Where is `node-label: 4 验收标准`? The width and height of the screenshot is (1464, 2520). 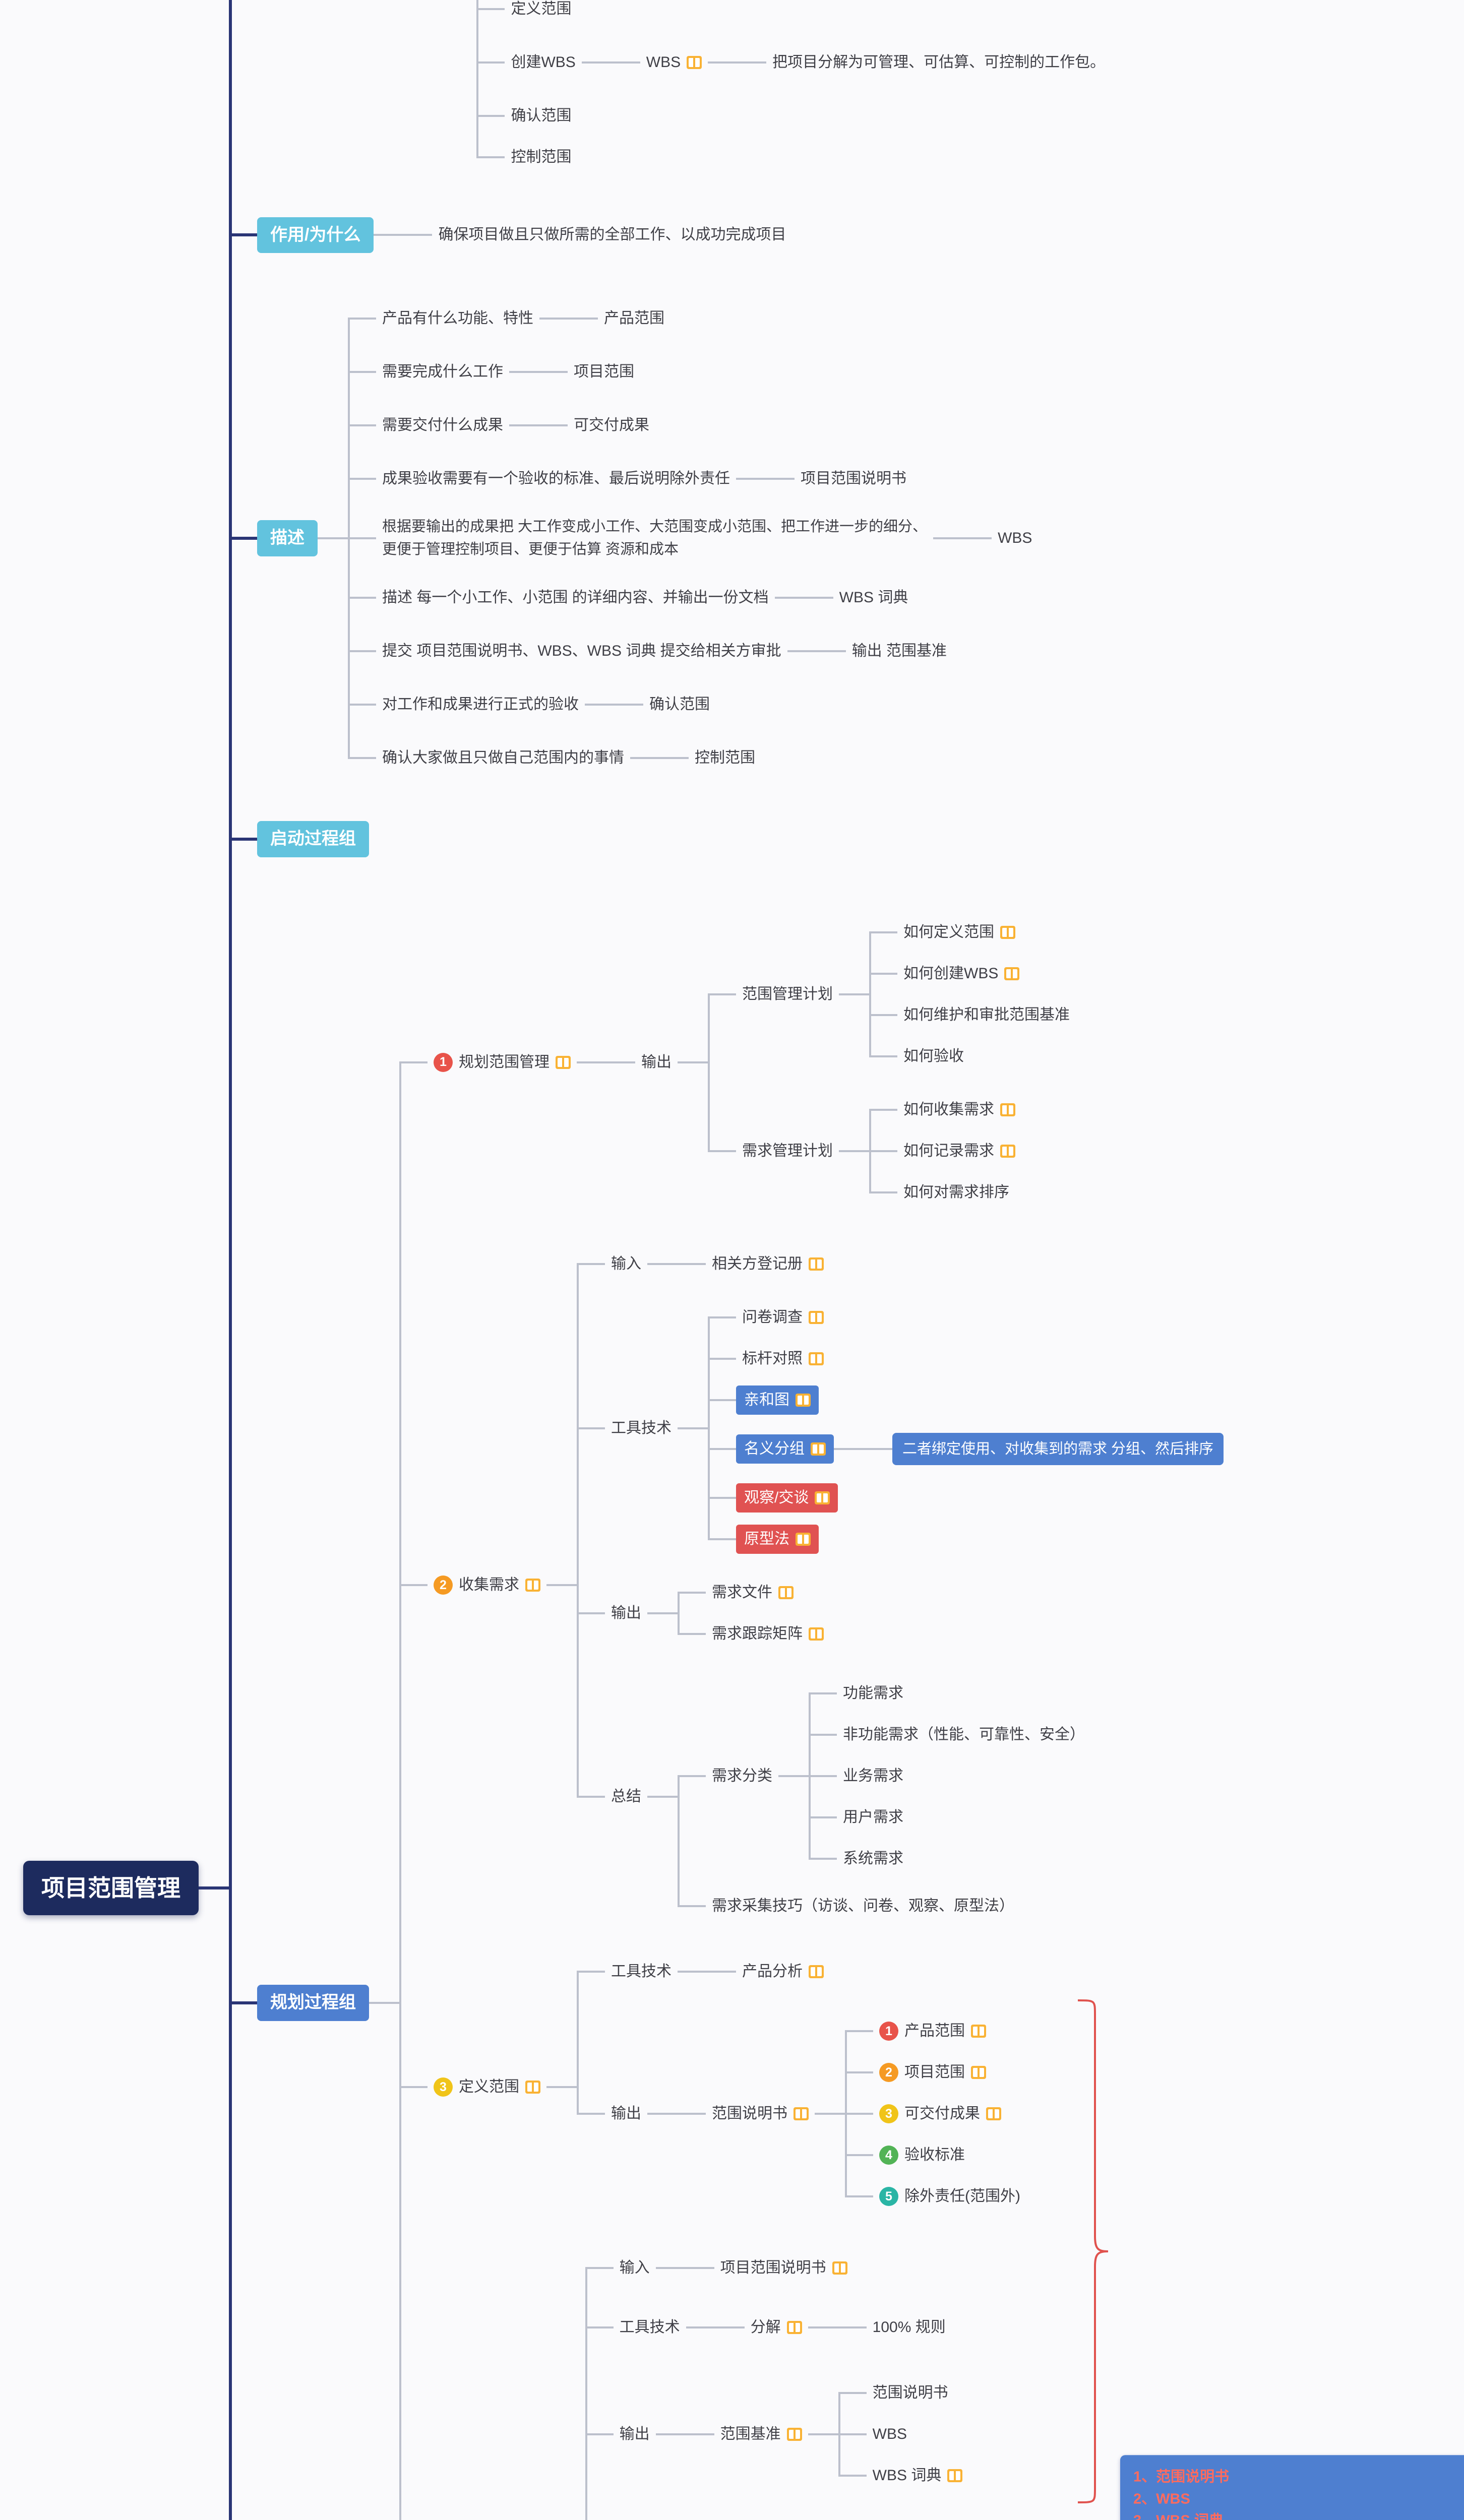 node-label: 4 验收标准 is located at coordinates (922, 2155).